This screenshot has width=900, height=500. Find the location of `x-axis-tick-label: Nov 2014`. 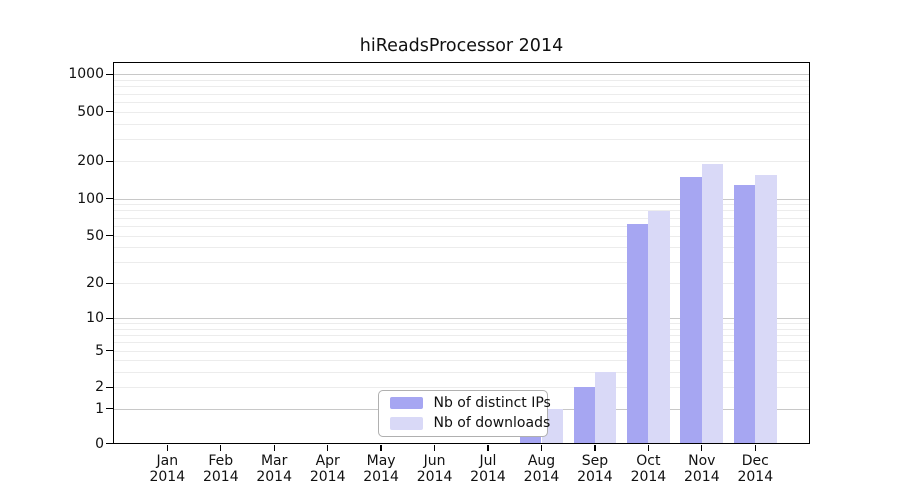

x-axis-tick-label: Nov 2014 is located at coordinates (701, 469).